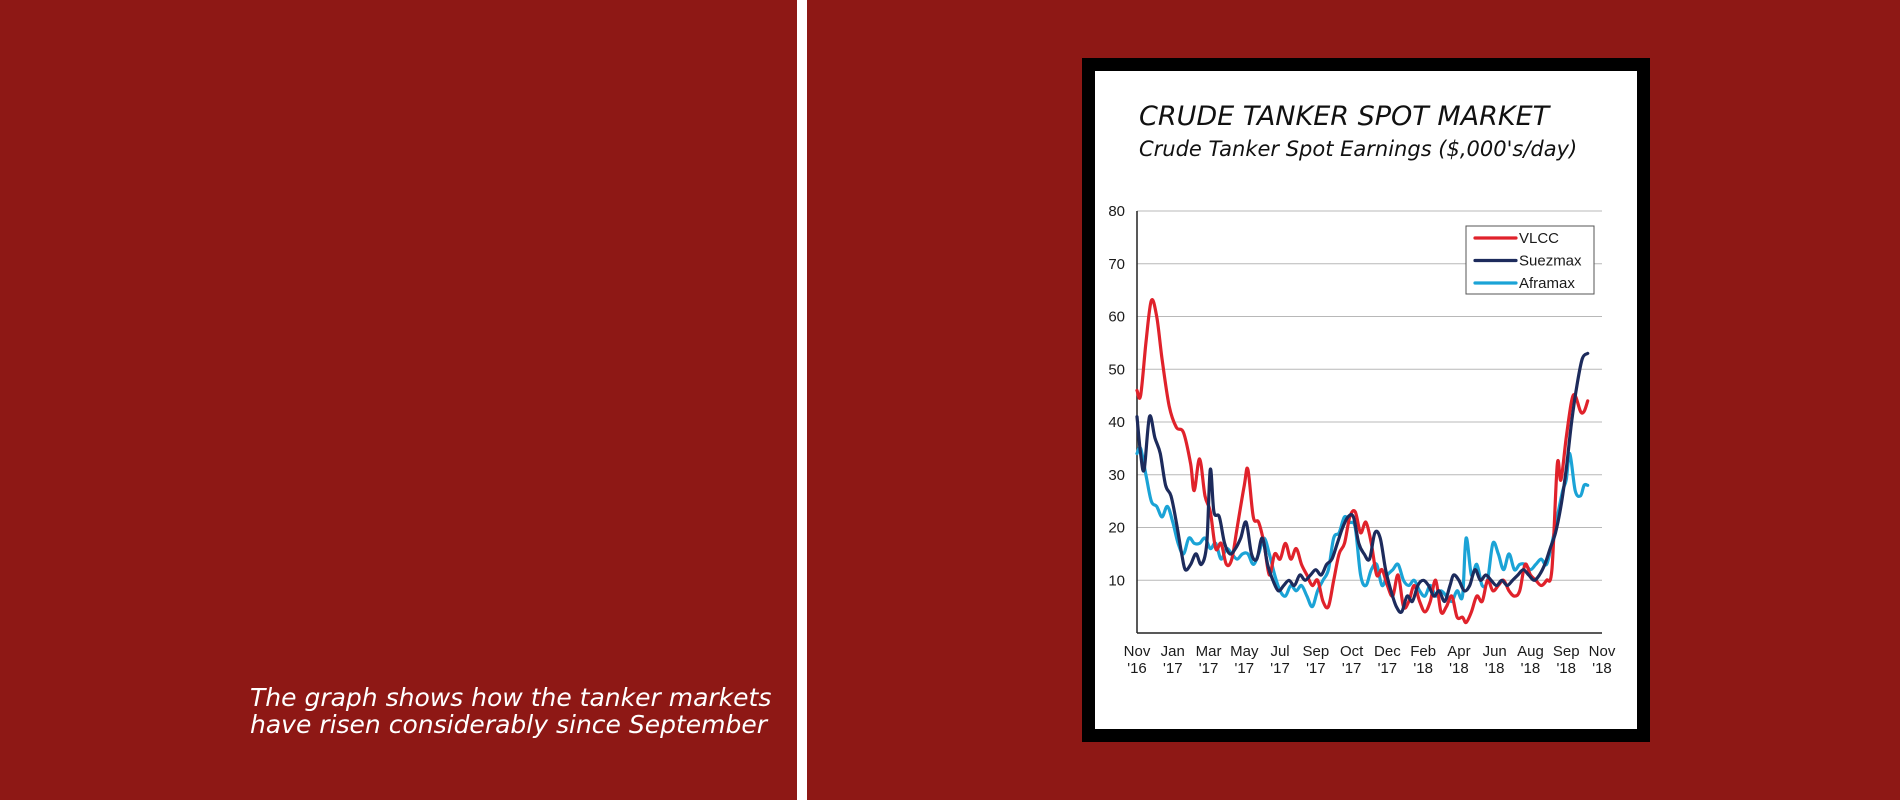 The image size is (1900, 800). Describe the element at coordinates (1531, 668) in the screenshot. I see `x-tick-label-year-11: '18` at that location.